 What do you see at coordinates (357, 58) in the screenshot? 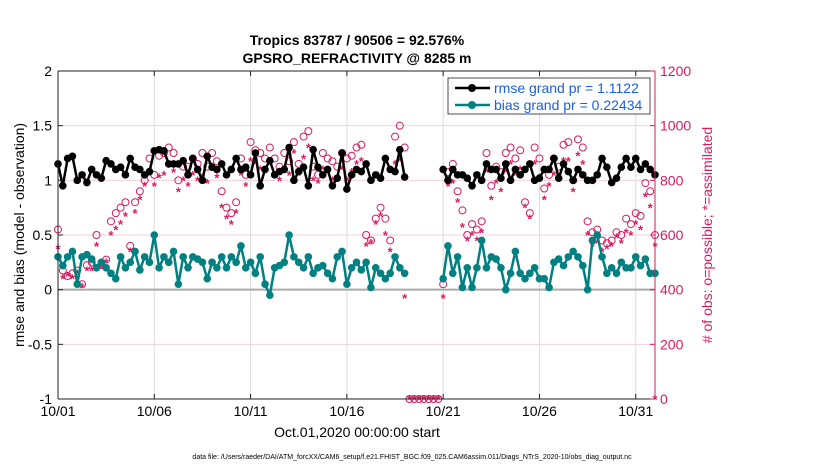
I see `chart-subtitle: GPSRO_REFRACTIVITY @ 8285 m` at bounding box center [357, 58].